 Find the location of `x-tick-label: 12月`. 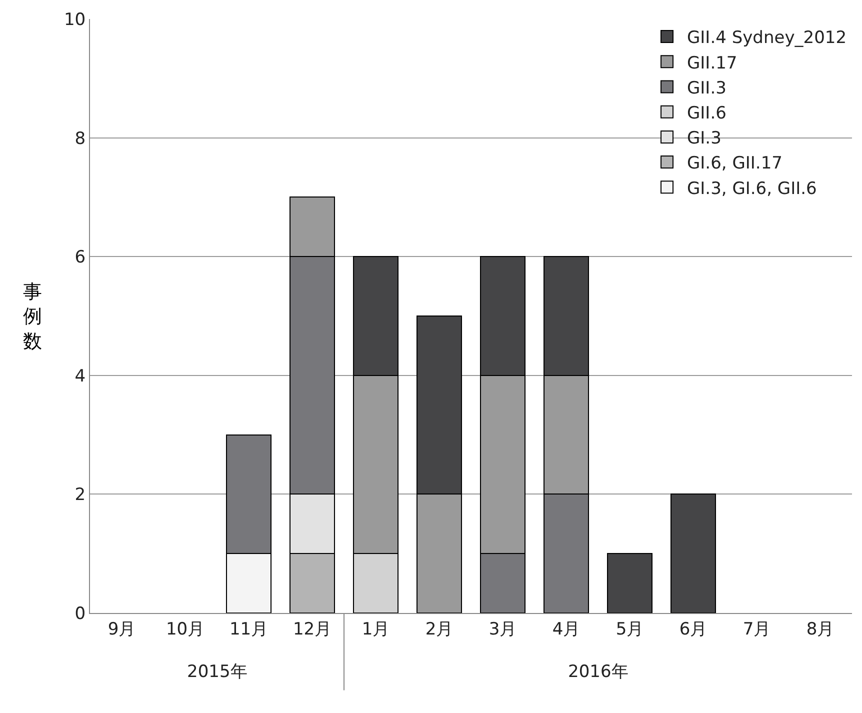

x-tick-label: 12月 is located at coordinates (312, 629).